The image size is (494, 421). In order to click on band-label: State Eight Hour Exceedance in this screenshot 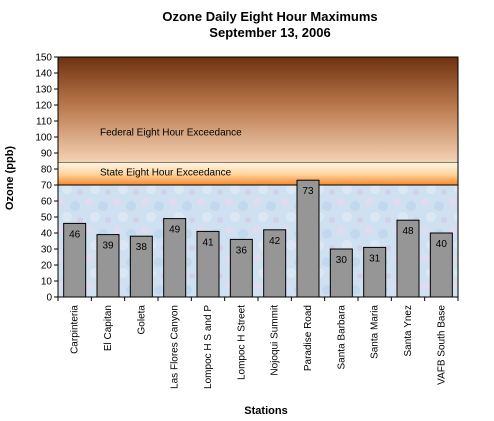, I will do `click(166, 172)`.